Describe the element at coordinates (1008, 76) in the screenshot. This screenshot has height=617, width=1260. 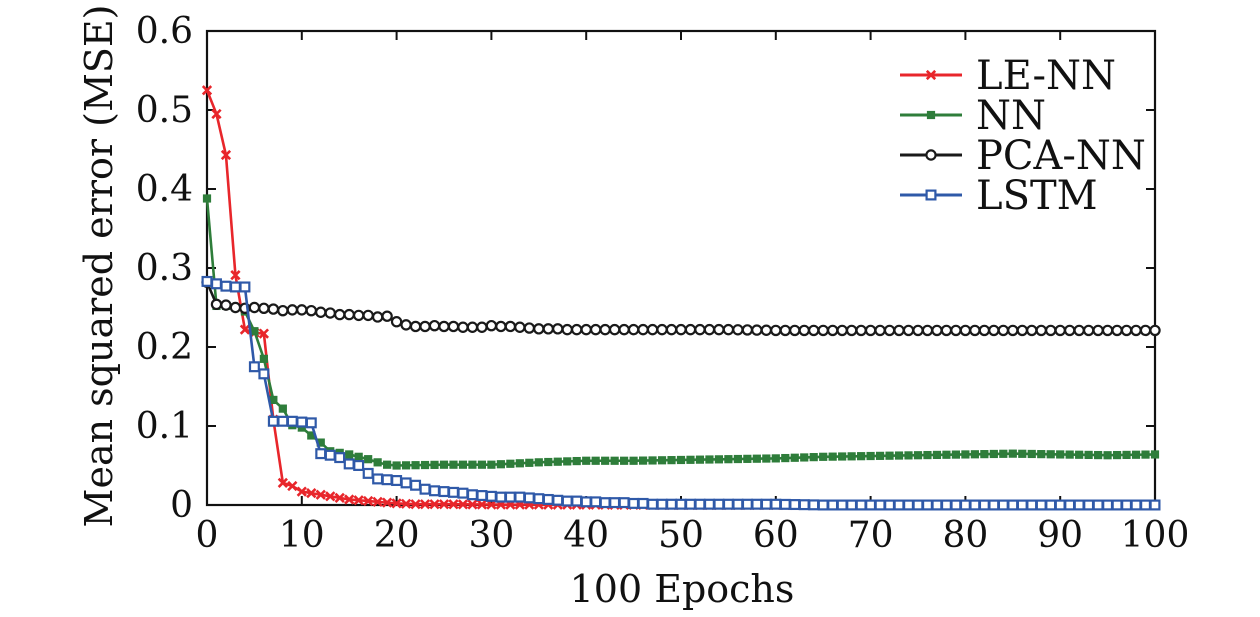
I see `legend-item-le-nn: LE-NN` at that location.